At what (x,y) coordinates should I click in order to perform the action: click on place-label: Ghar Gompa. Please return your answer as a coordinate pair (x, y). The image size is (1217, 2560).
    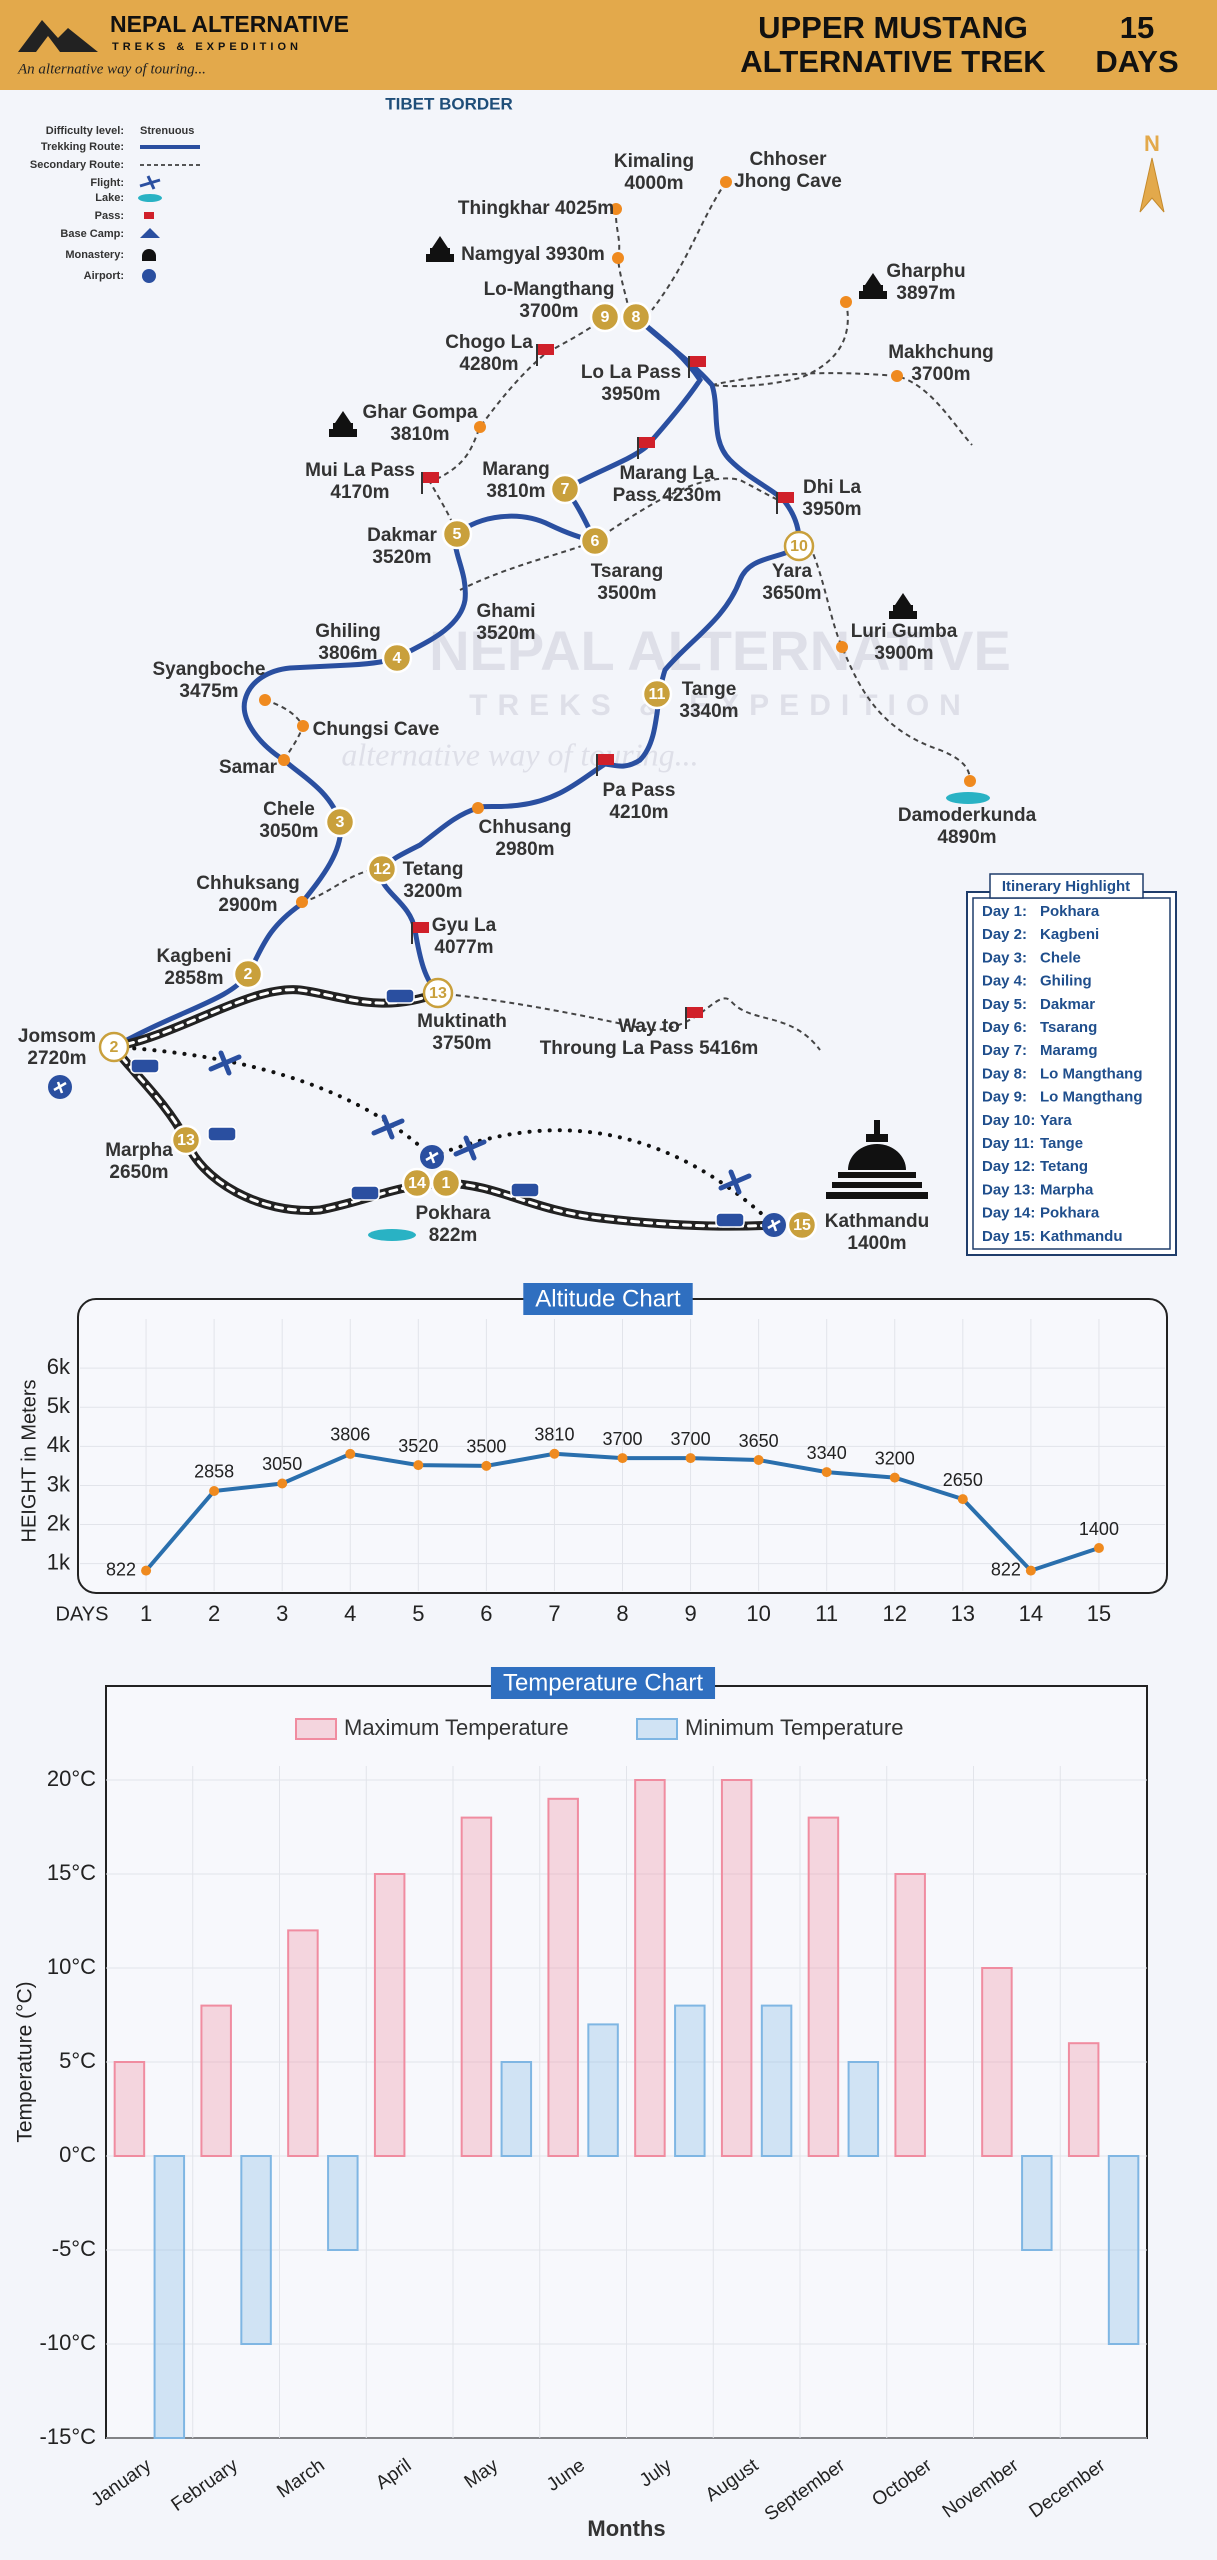
    Looking at the image, I should click on (420, 412).